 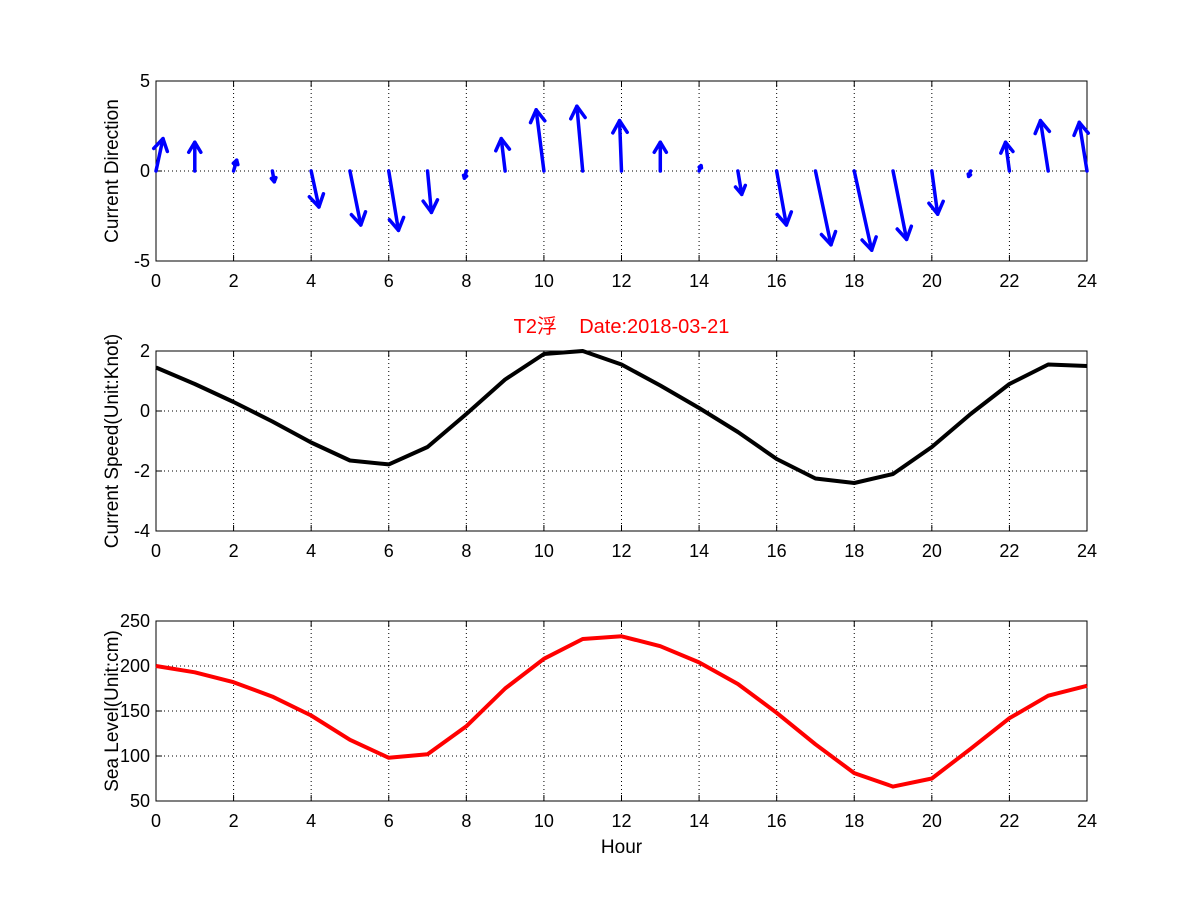 I want to click on chart-title: T2浮 Date:2018-03-21, so click(x=622, y=326).